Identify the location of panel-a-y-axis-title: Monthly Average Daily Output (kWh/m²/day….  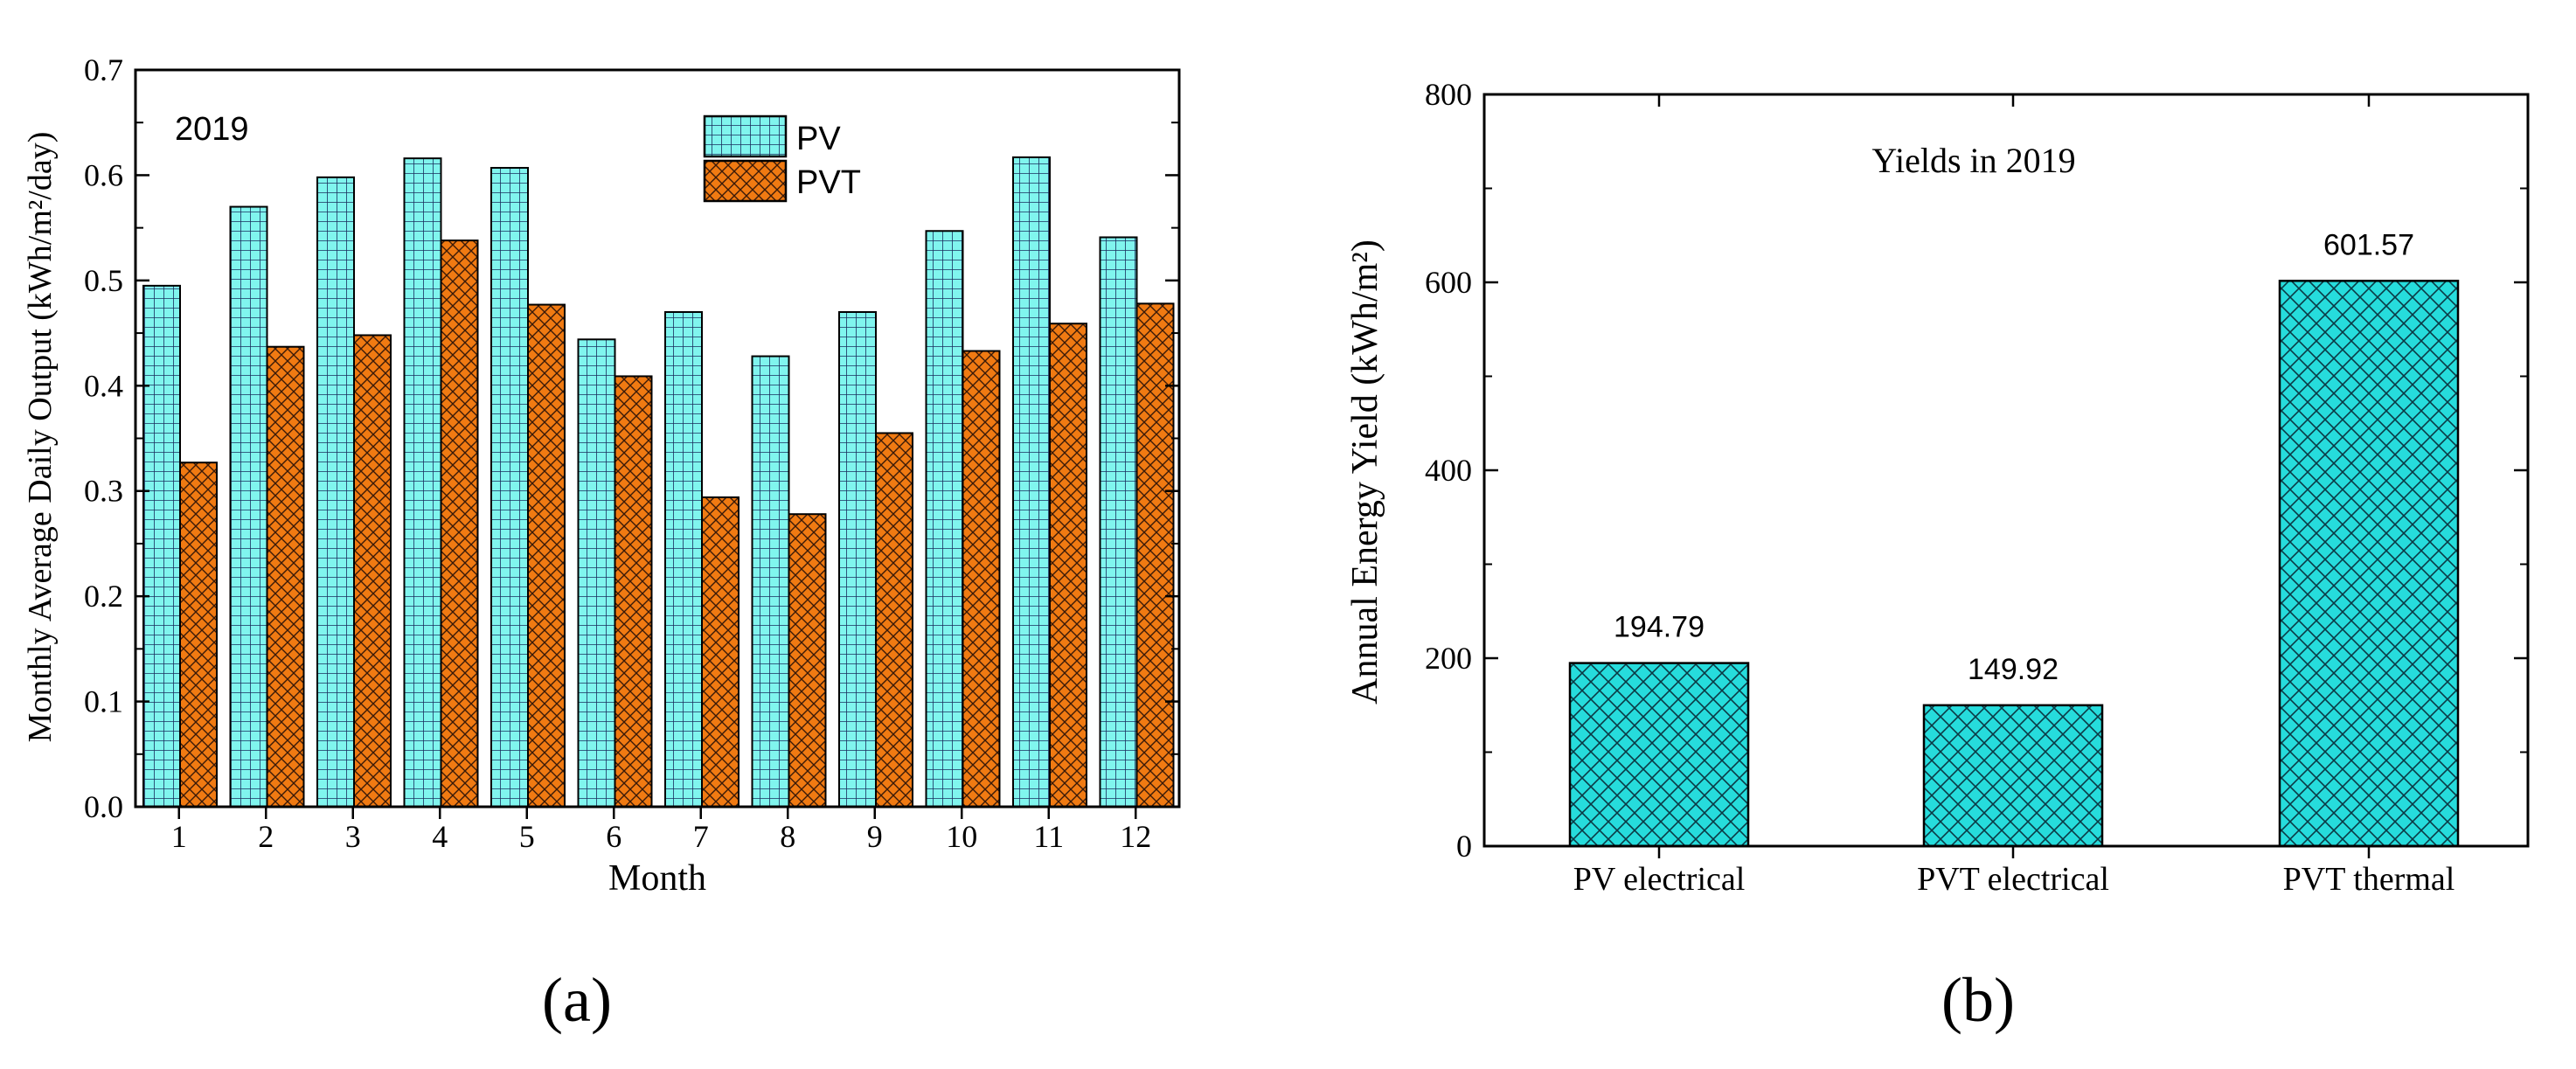
(40, 437).